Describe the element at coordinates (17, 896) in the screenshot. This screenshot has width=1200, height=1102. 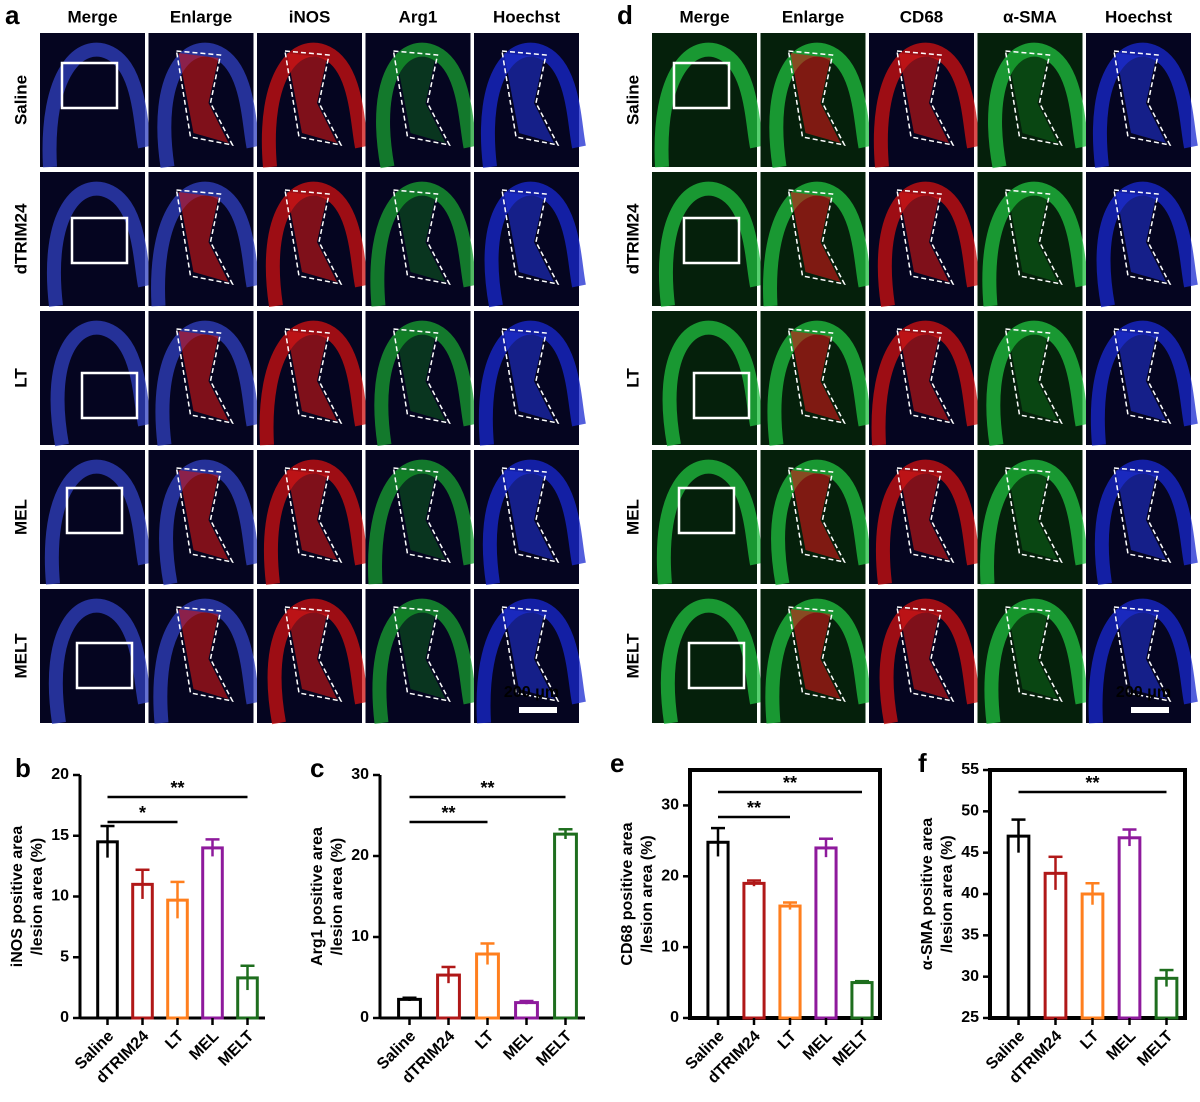
I see `y-axis-label: iNOS positive area` at that location.